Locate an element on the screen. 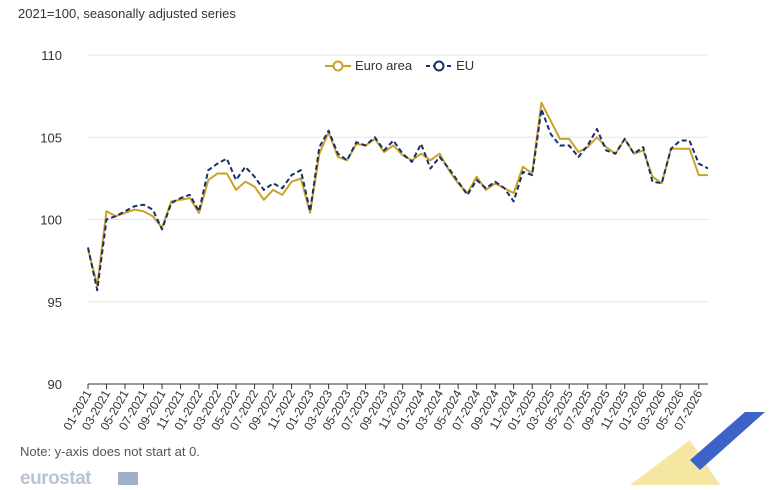 The width and height of the screenshot is (777, 490). legend-label-euro-area: Euro area is located at coordinates (384, 65).